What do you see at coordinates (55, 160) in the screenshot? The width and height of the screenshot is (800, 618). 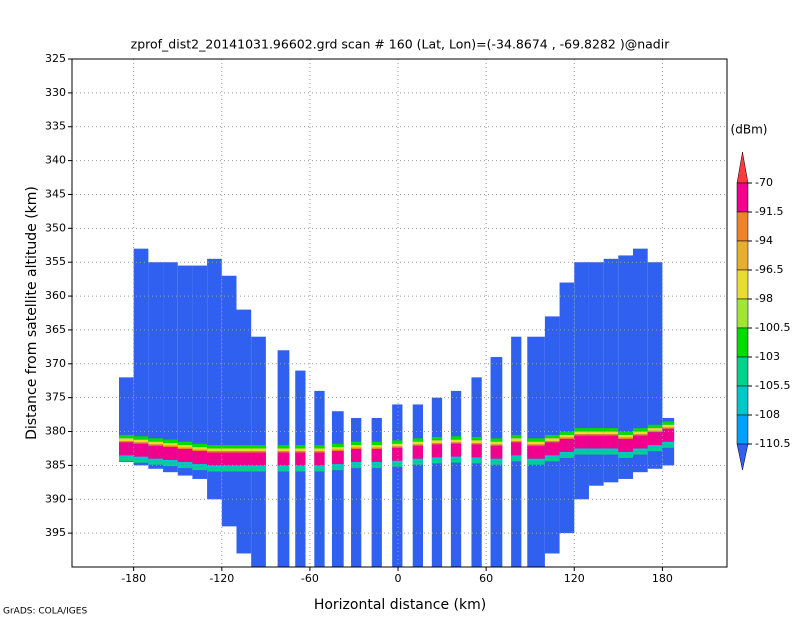 I see `y-tick-label: 340` at bounding box center [55, 160].